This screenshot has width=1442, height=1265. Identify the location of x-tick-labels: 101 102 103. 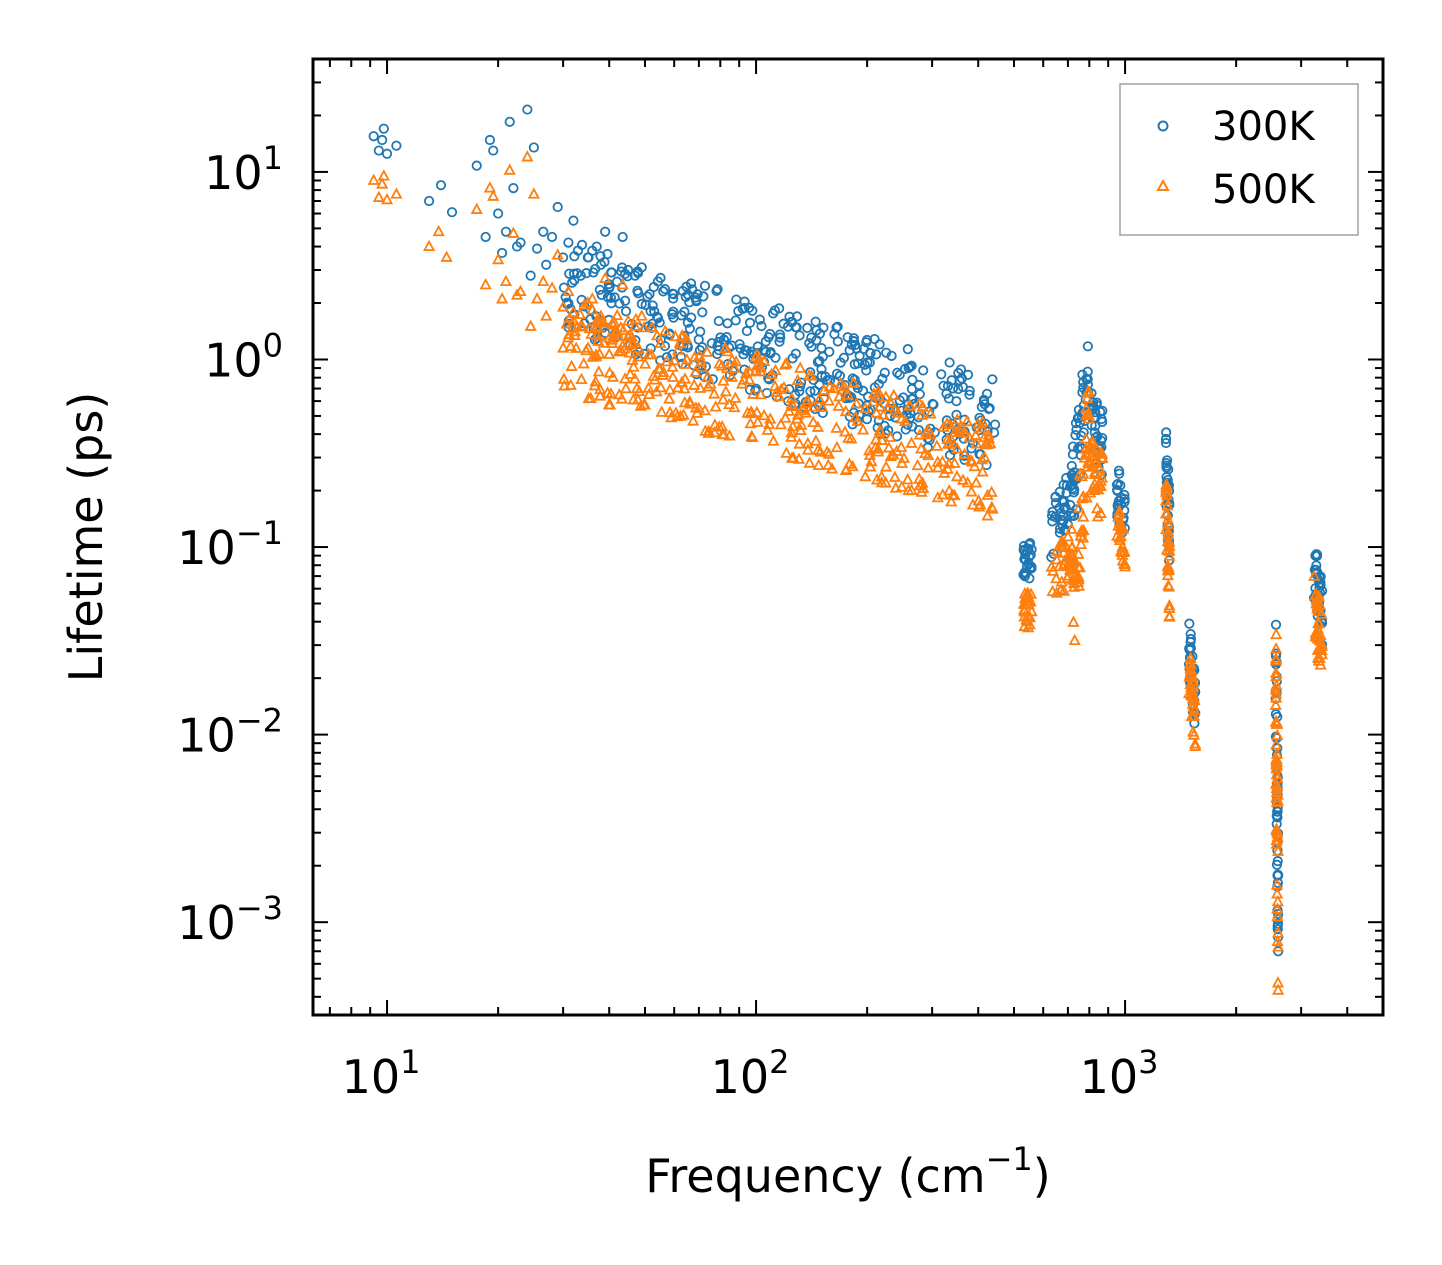
(750, 1073).